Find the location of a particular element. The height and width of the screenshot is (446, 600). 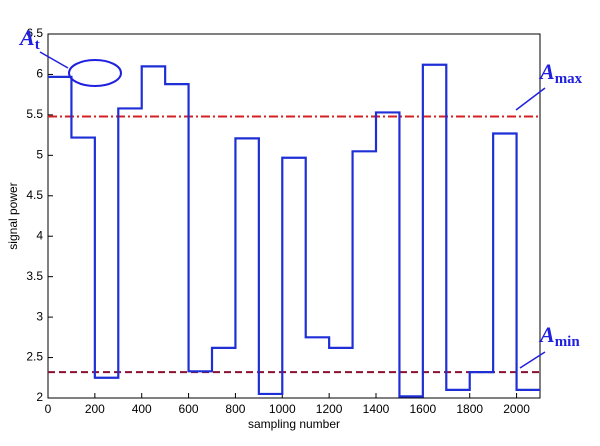

y-tick-label: 4.5 is located at coordinates (34, 195).